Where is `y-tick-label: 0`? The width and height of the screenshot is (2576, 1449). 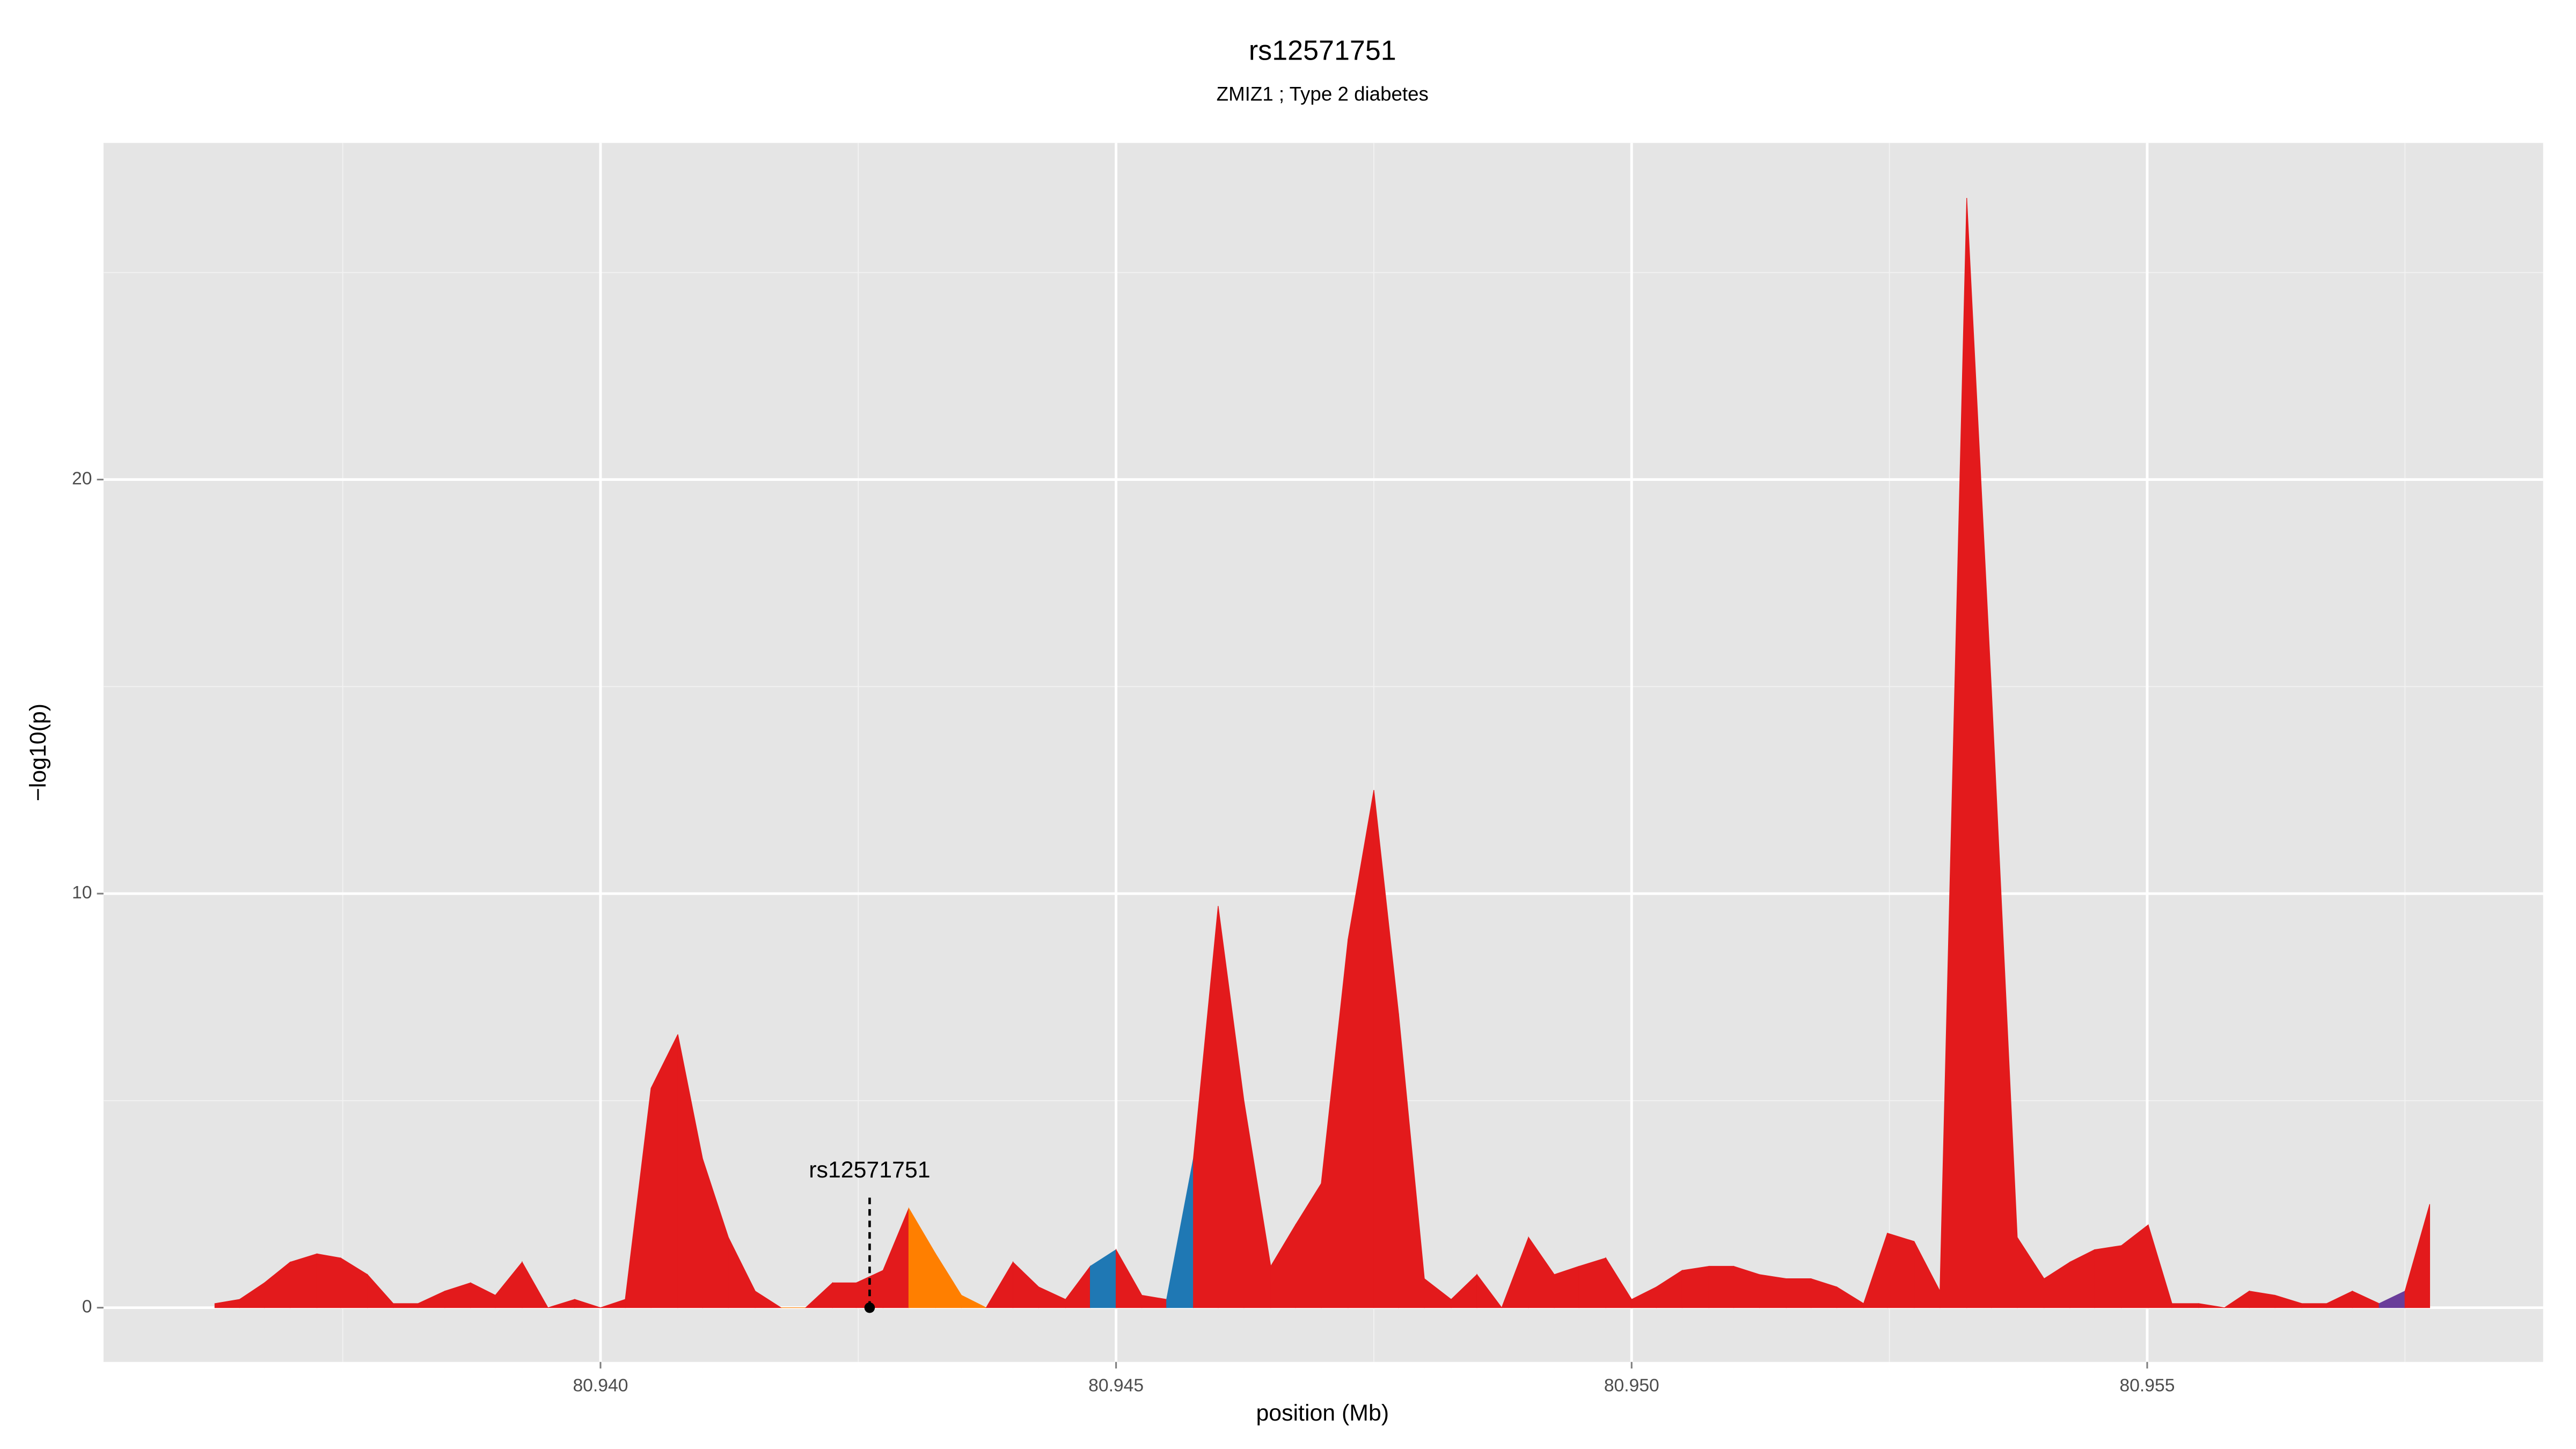 y-tick-label: 0 is located at coordinates (87, 1307).